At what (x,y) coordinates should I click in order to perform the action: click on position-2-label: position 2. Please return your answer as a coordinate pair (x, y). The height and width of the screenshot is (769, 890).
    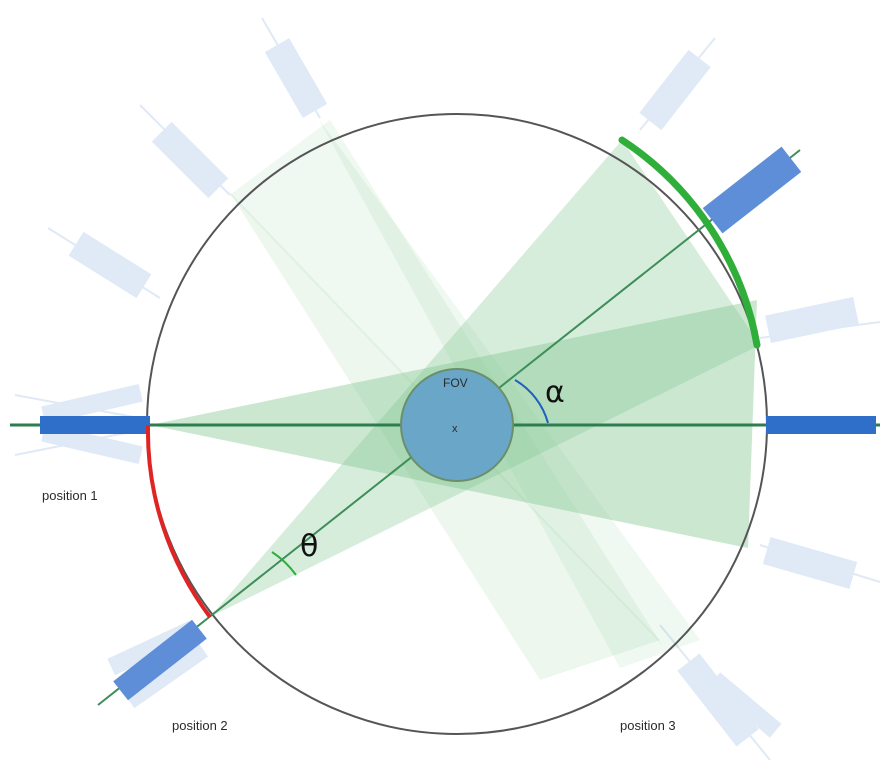
    Looking at the image, I should click on (200, 725).